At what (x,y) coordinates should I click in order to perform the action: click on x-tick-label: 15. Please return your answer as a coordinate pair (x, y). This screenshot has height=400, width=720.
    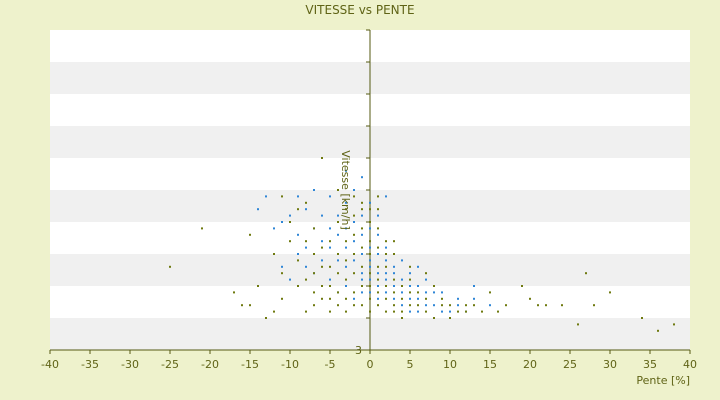
    Looking at the image, I should click on (490, 364).